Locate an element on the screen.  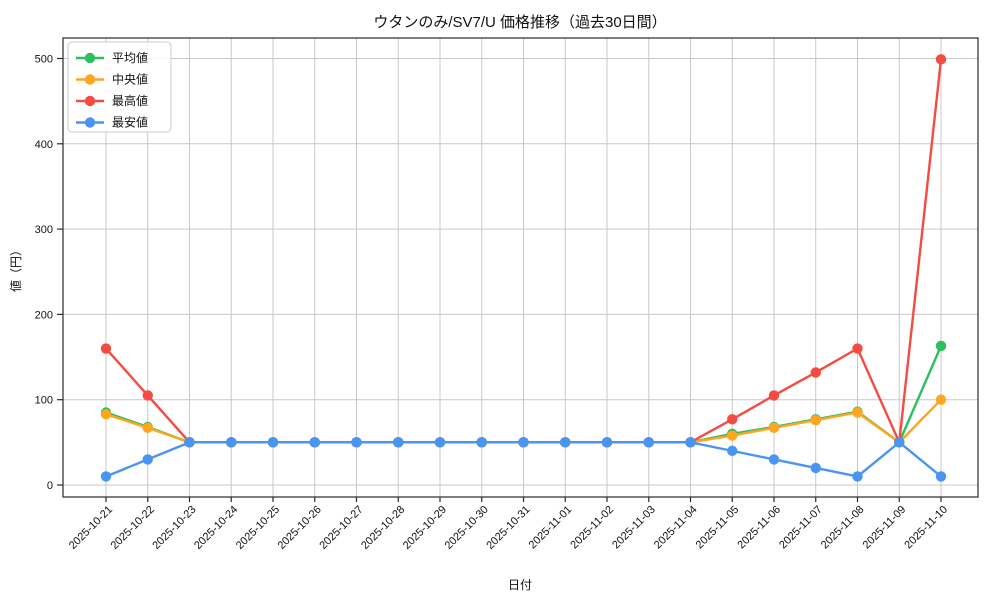
x-tick-label: 2025-10-30 is located at coordinates (467, 528).